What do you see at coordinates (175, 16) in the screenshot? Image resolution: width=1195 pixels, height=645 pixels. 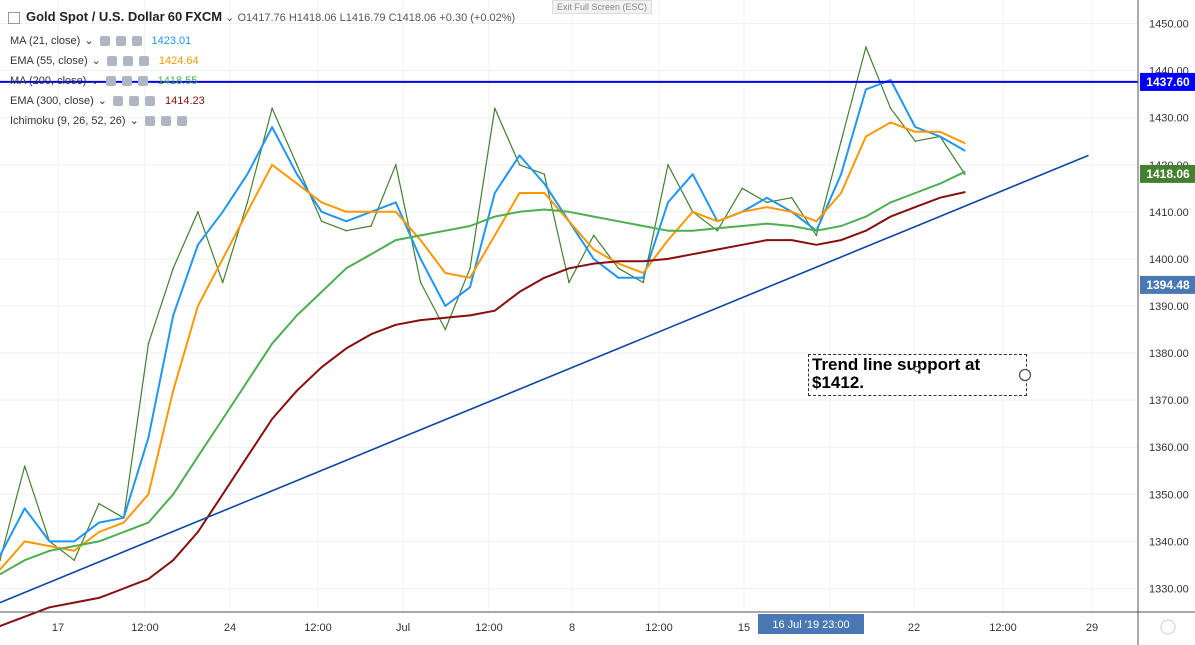 I see `interval: 60` at bounding box center [175, 16].